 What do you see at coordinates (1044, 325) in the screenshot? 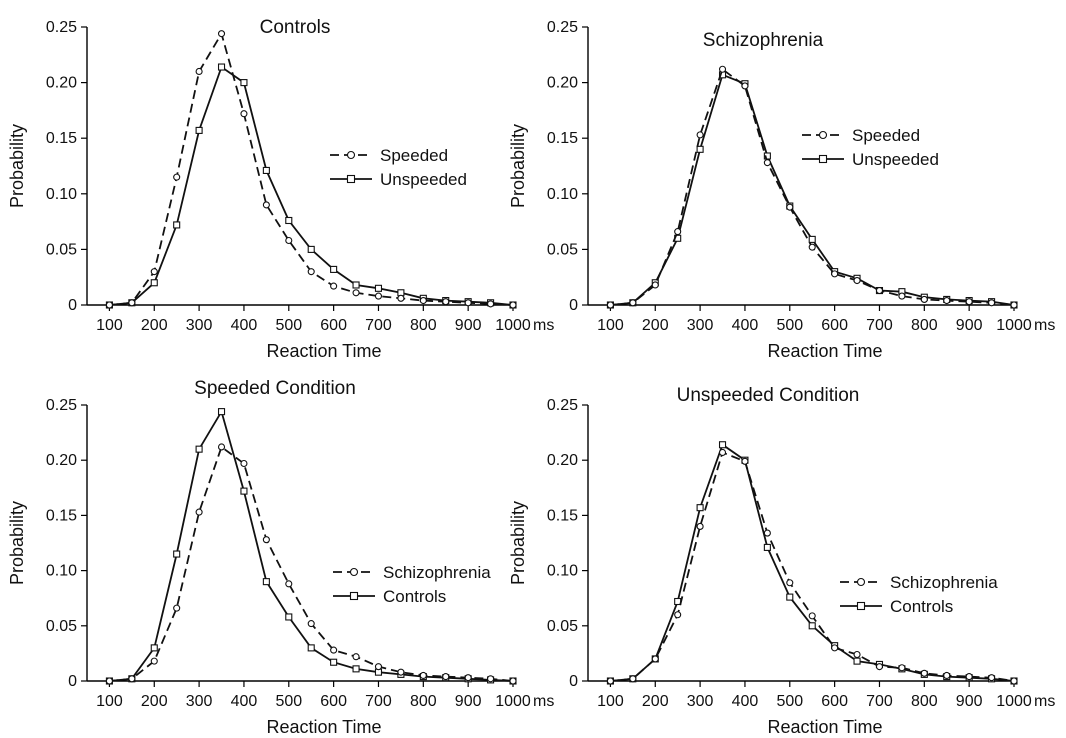
I see `x-unit-label: ms` at bounding box center [1044, 325].